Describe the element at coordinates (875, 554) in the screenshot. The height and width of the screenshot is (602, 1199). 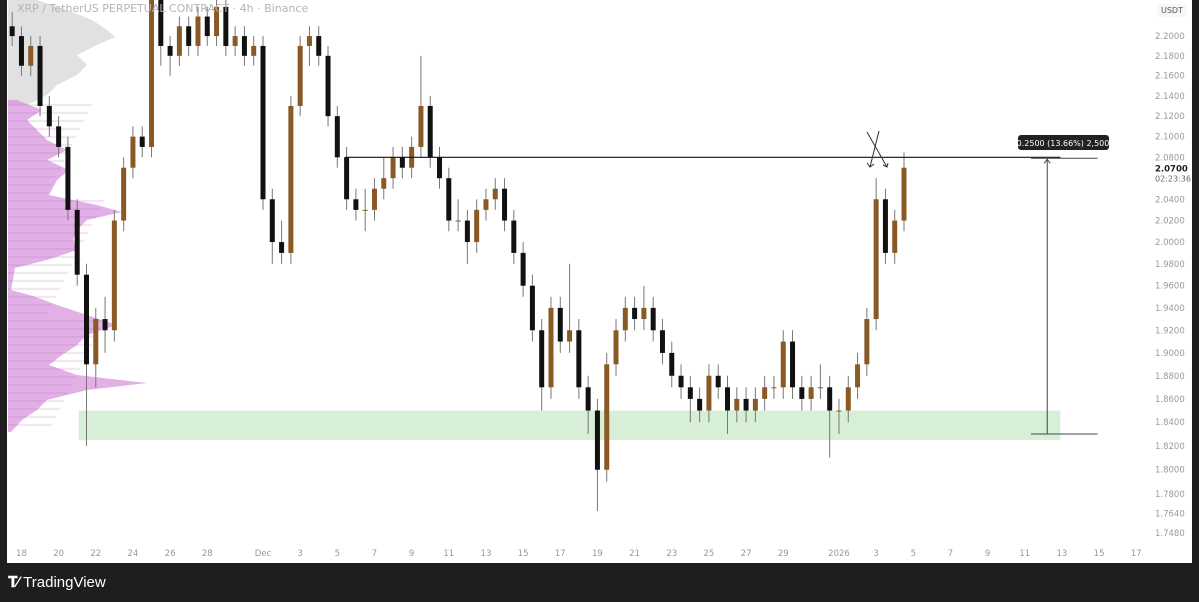
I see `time-tick-label: 3` at that location.